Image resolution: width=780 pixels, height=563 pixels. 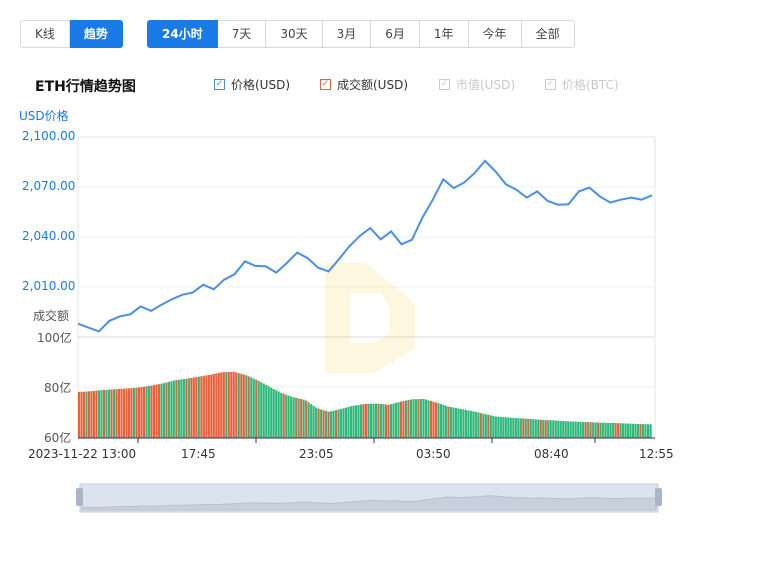 What do you see at coordinates (252, 84) in the screenshot?
I see `legend-price-usd: ✓ 价格(USD)` at bounding box center [252, 84].